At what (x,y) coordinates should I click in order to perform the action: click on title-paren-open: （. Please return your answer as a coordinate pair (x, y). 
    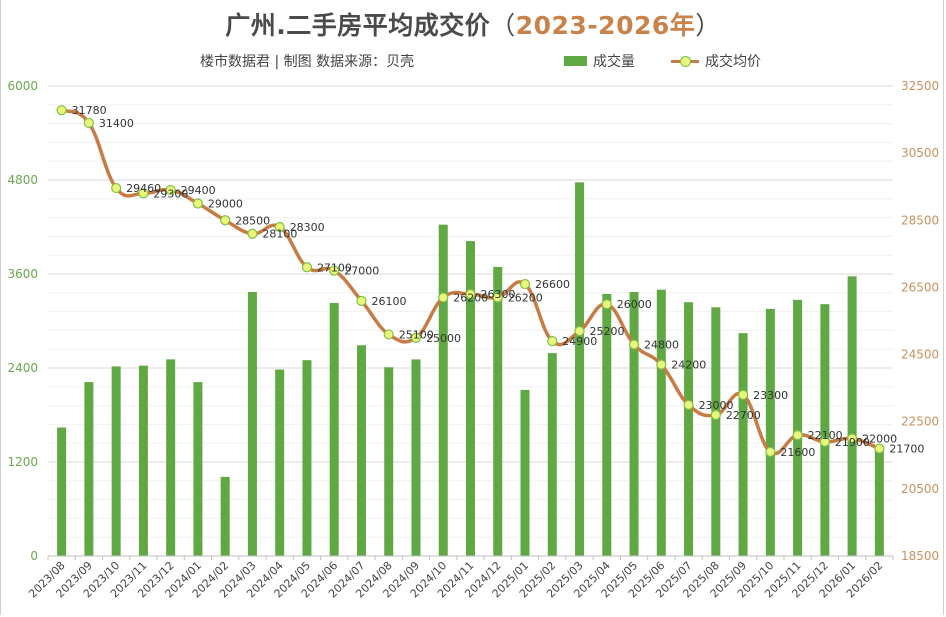
    Looking at the image, I should click on (503, 25).